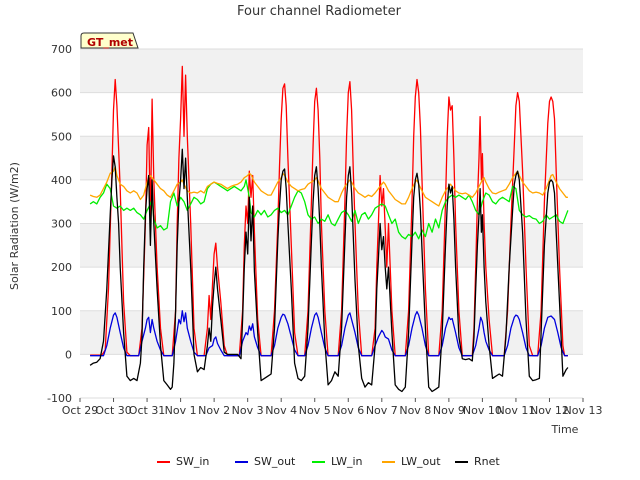 The width and height of the screenshot is (640, 480). Describe the element at coordinates (113, 410) in the screenshot. I see `x-tick-label: Oct 30` at that location.